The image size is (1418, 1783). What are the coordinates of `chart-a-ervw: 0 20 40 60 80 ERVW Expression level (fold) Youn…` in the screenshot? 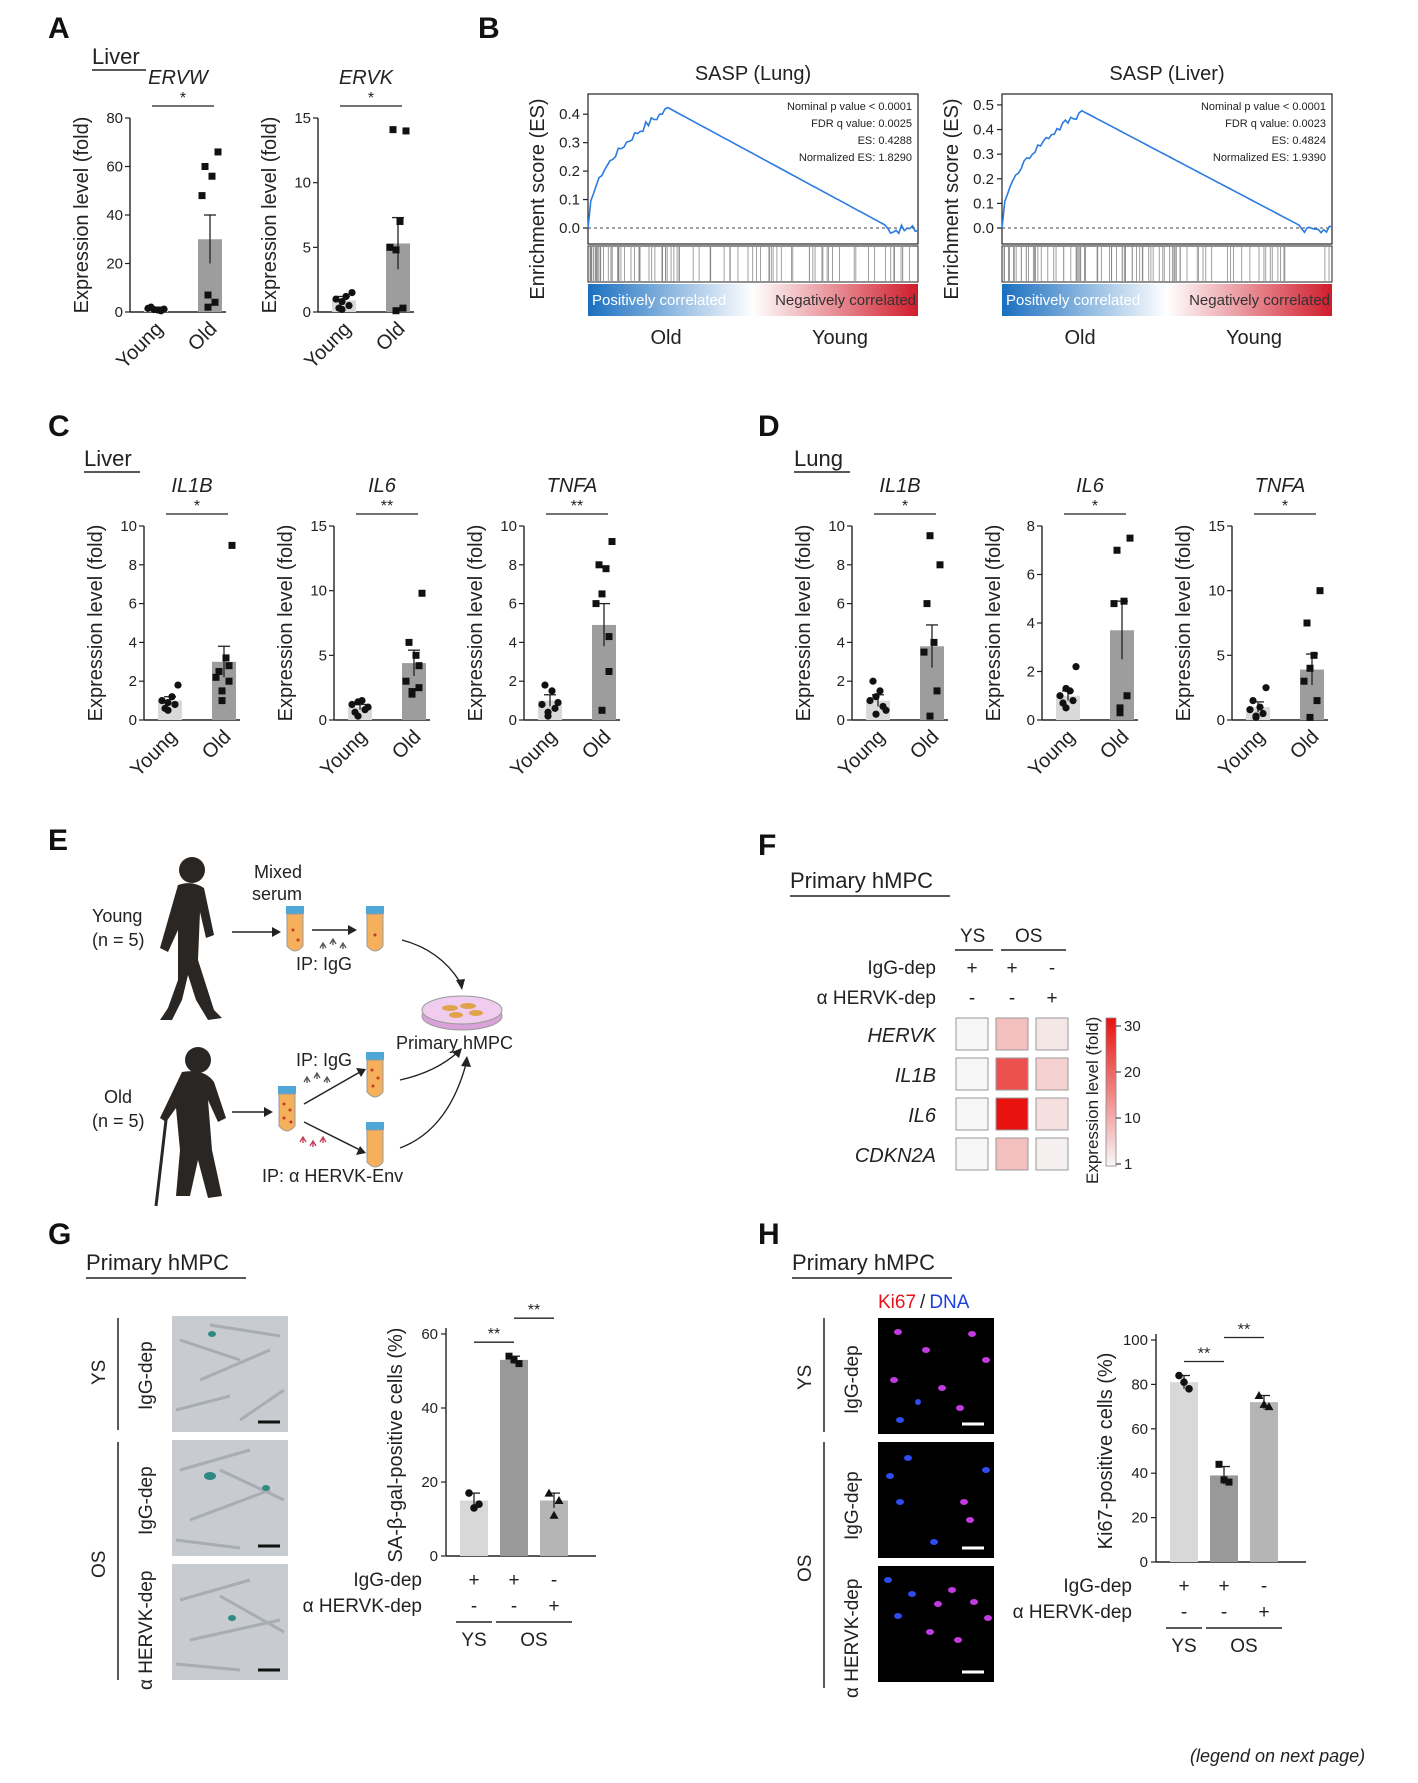 It's located at (148, 220).